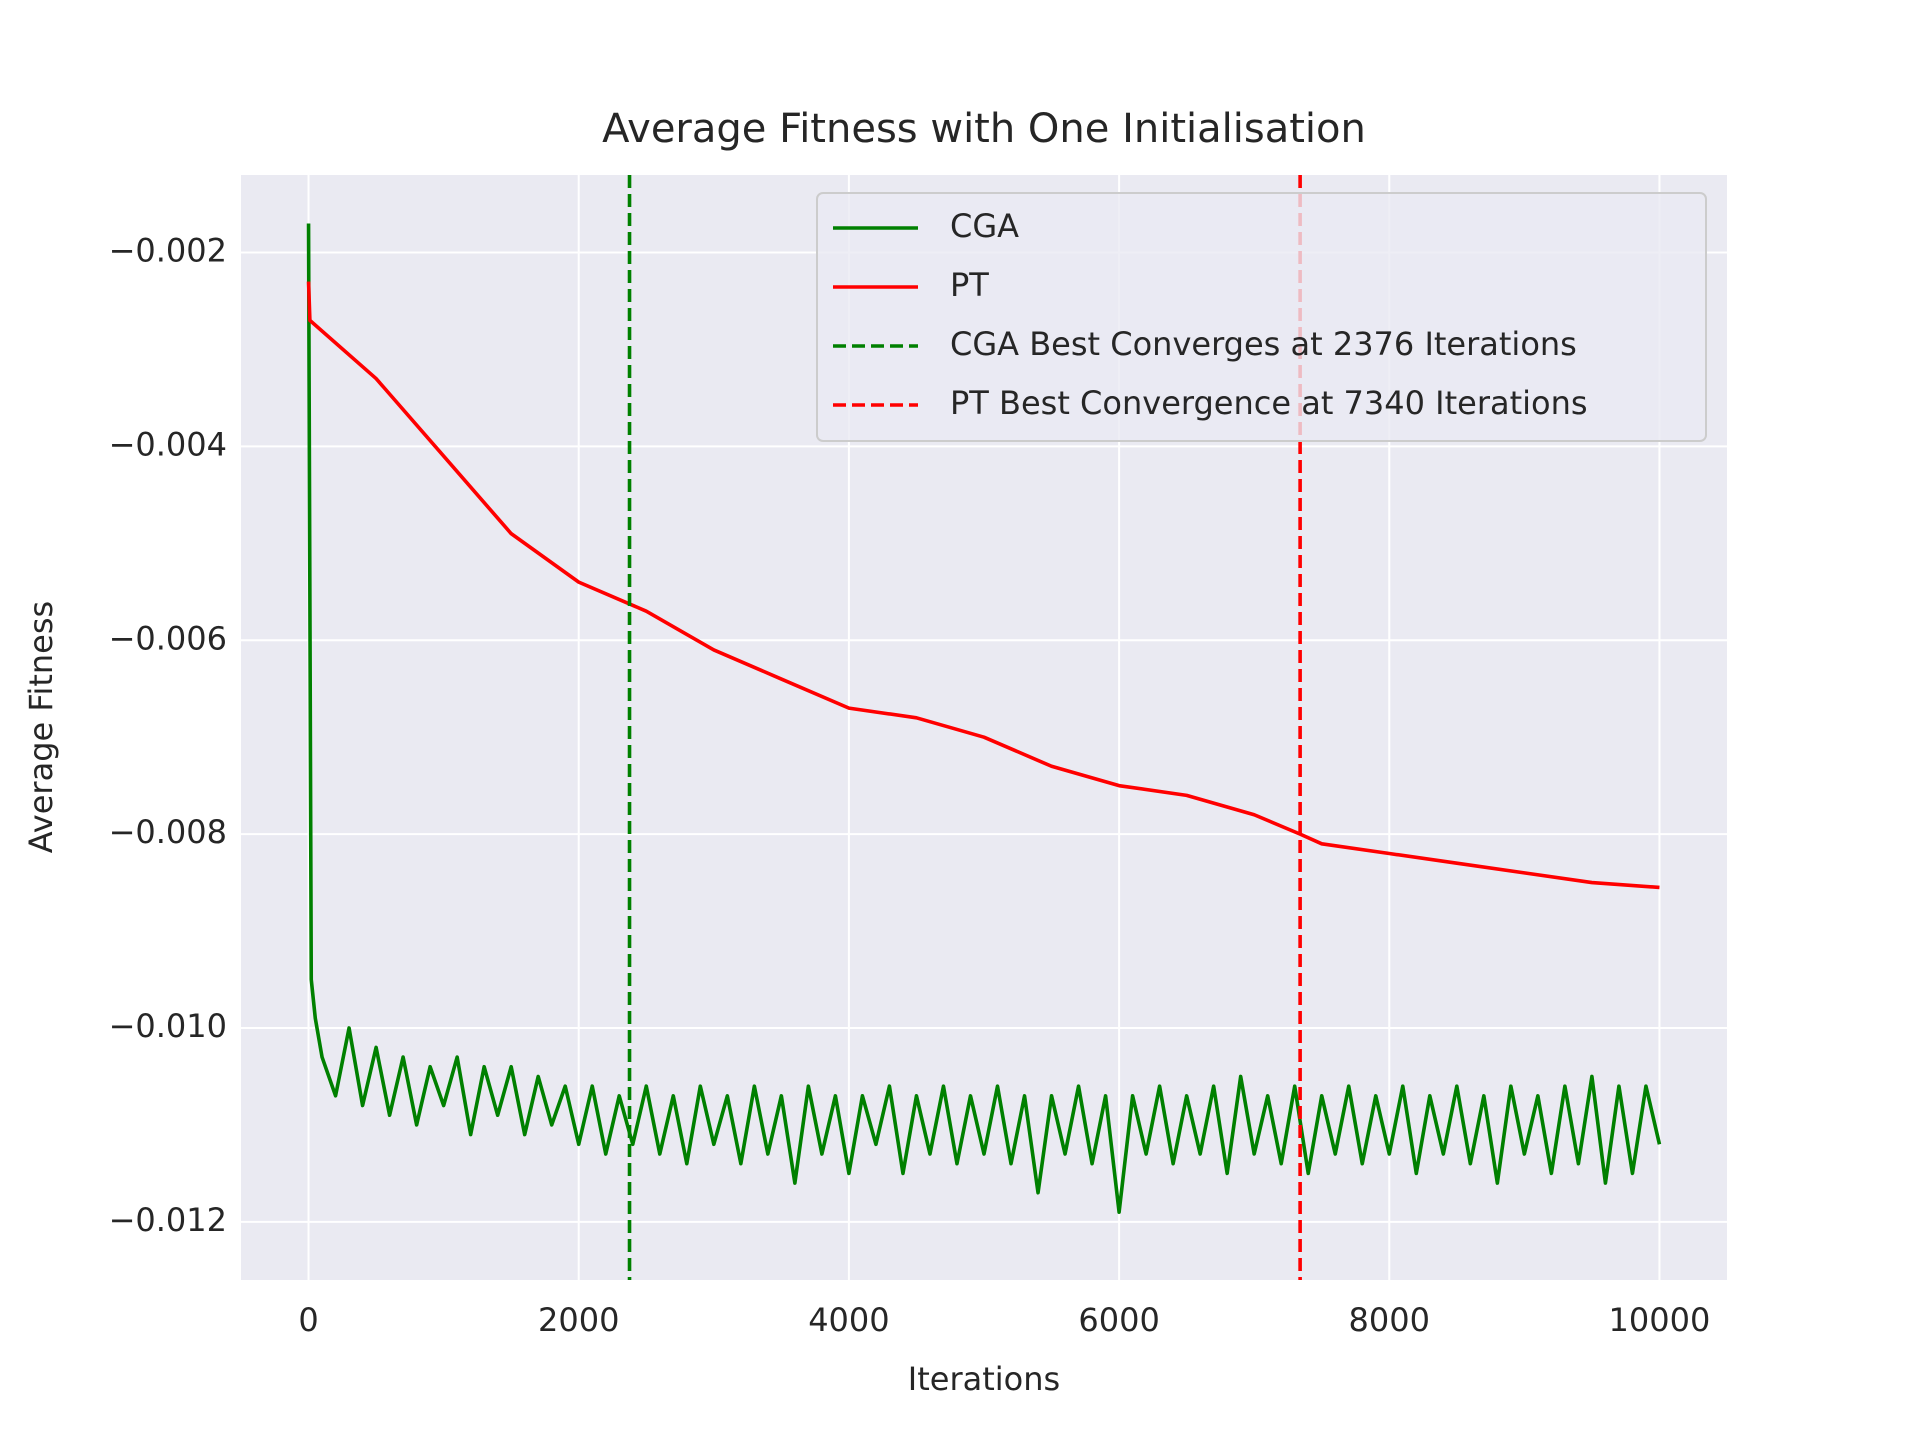 The image size is (1920, 1440). What do you see at coordinates (969, 285) in the screenshot?
I see `legend-label: PT` at bounding box center [969, 285].